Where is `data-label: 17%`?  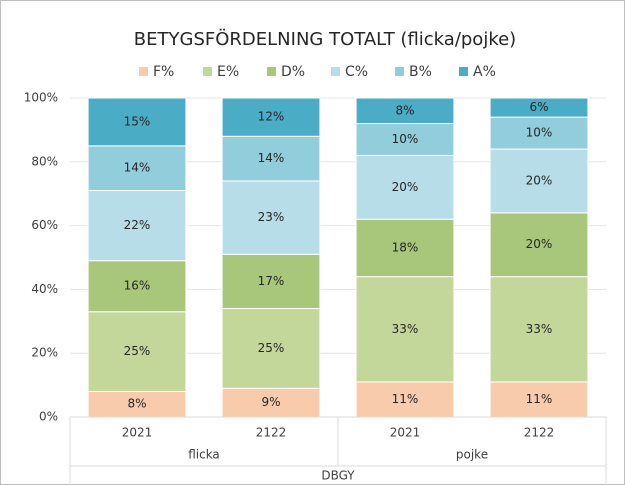
data-label: 17% is located at coordinates (271, 281).